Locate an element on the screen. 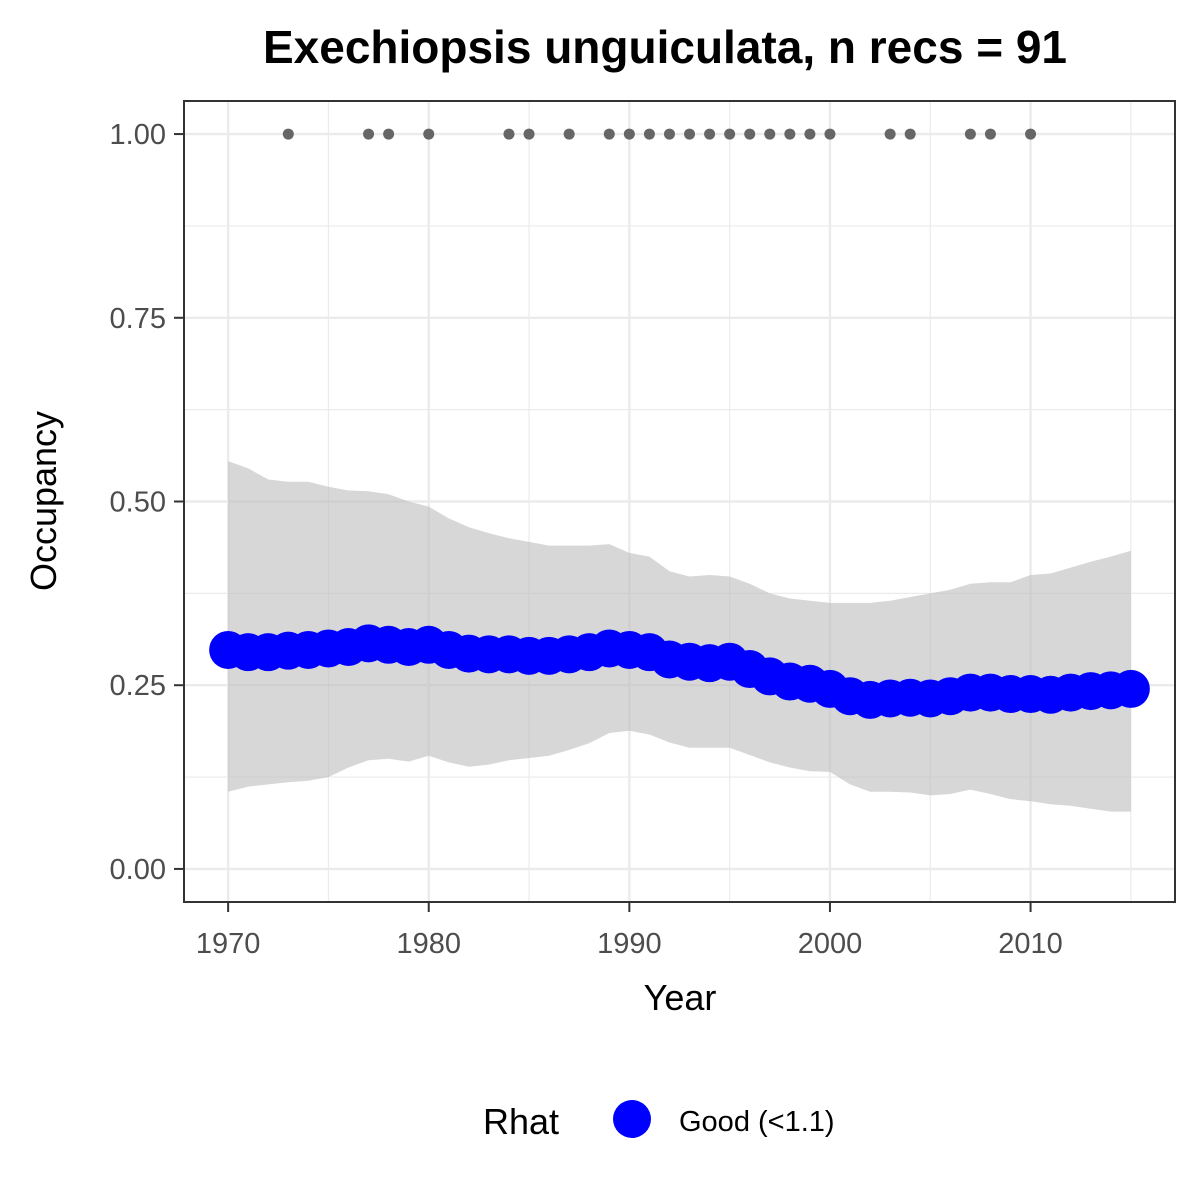  chart-title: Exechiopsis unguiculata, n recs = 91 is located at coordinates (665, 47).